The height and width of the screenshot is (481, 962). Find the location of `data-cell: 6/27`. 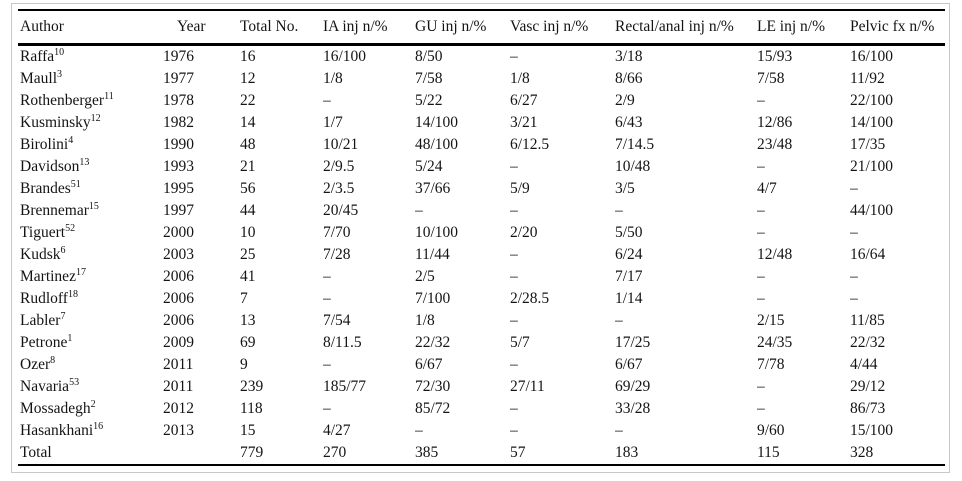

data-cell: 6/27 is located at coordinates (524, 100).